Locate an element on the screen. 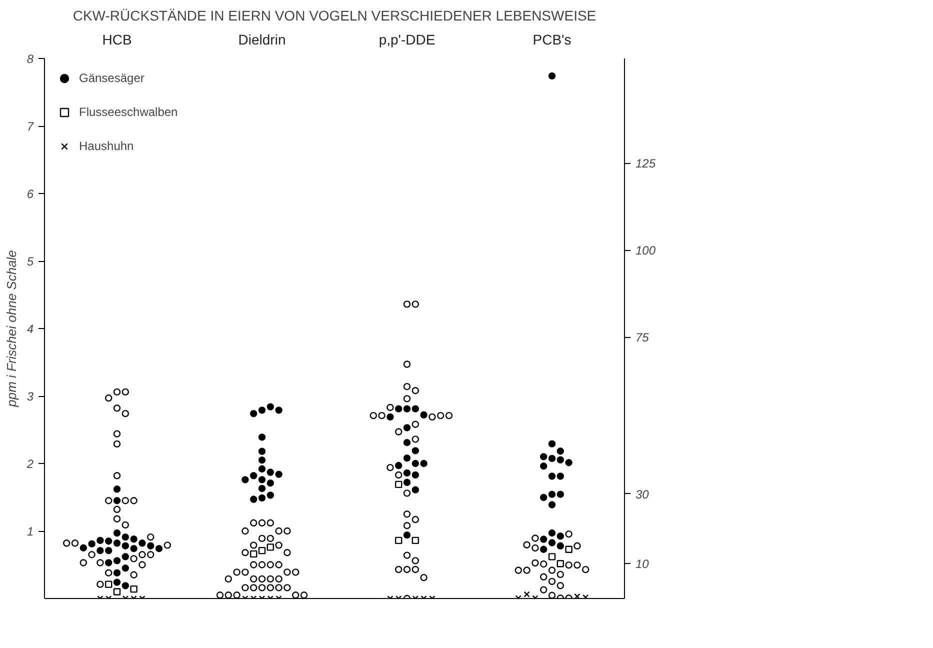 This screenshot has height=648, width=933. y2-tick-label: 10 is located at coordinates (643, 564).